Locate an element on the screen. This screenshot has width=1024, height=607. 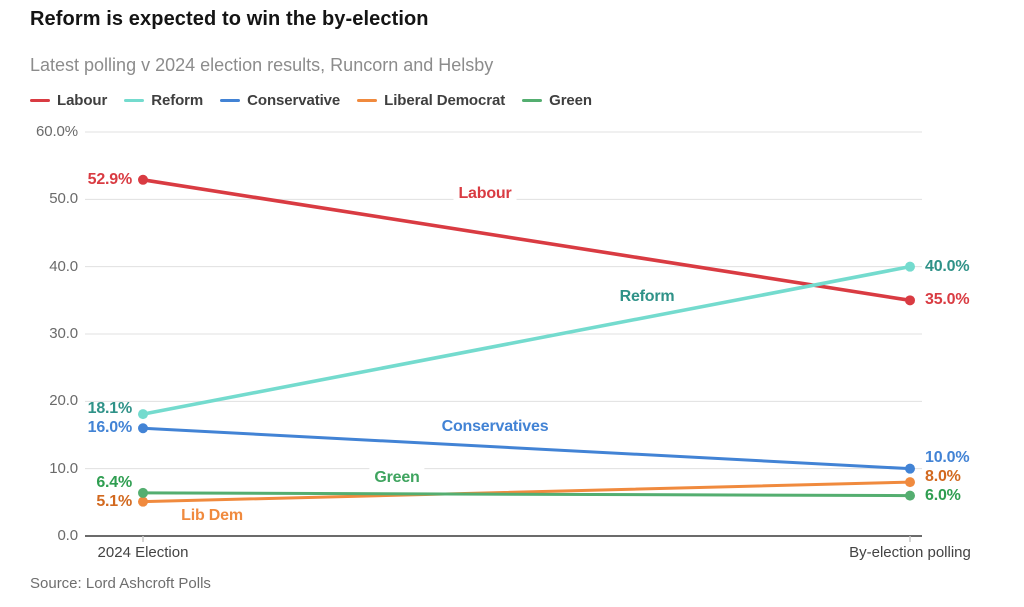
point-labour-start is located at coordinates (143, 179).